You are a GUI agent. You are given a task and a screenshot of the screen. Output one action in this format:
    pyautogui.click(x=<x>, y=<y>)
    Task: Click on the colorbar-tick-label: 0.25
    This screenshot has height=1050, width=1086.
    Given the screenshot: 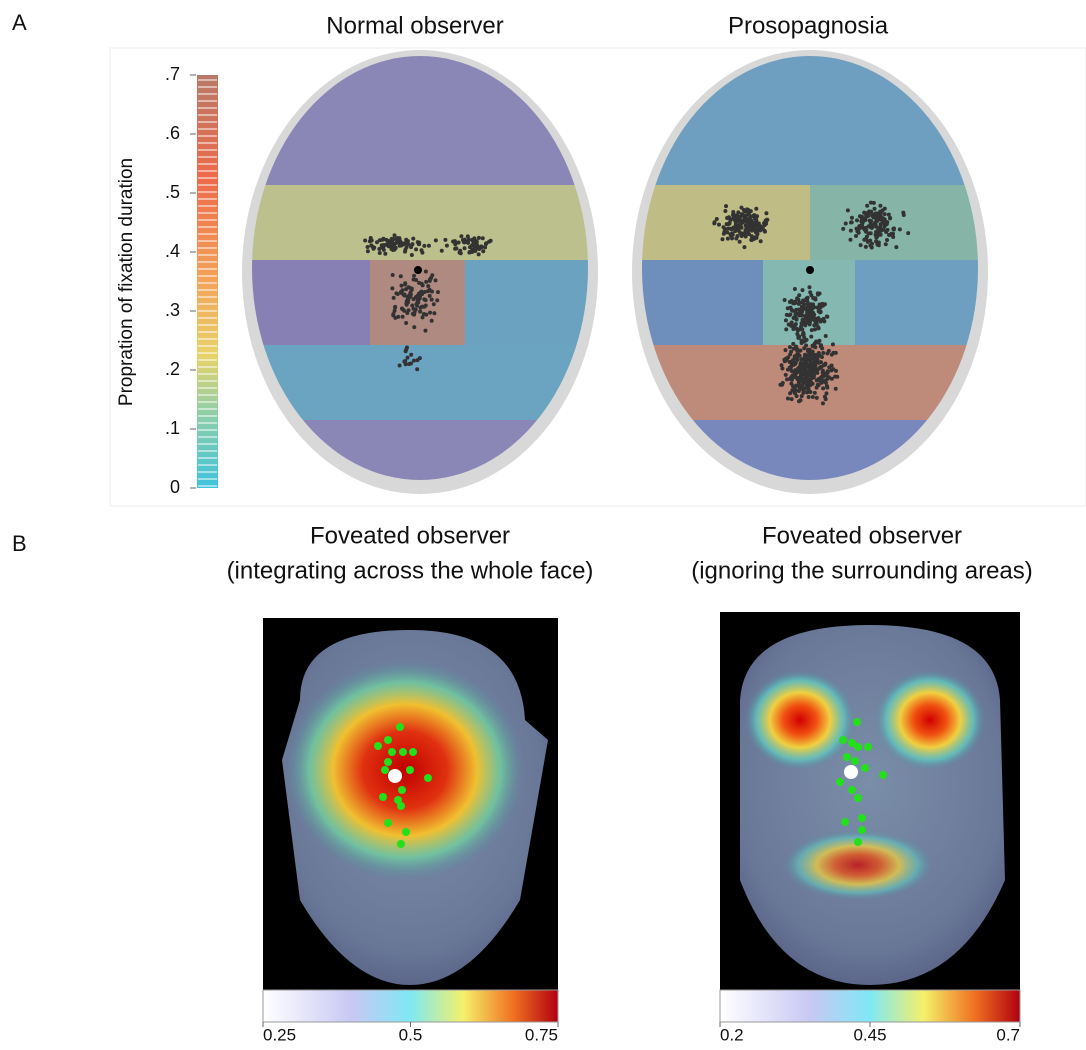 What is the action you would take?
    pyautogui.click(x=279, y=1034)
    